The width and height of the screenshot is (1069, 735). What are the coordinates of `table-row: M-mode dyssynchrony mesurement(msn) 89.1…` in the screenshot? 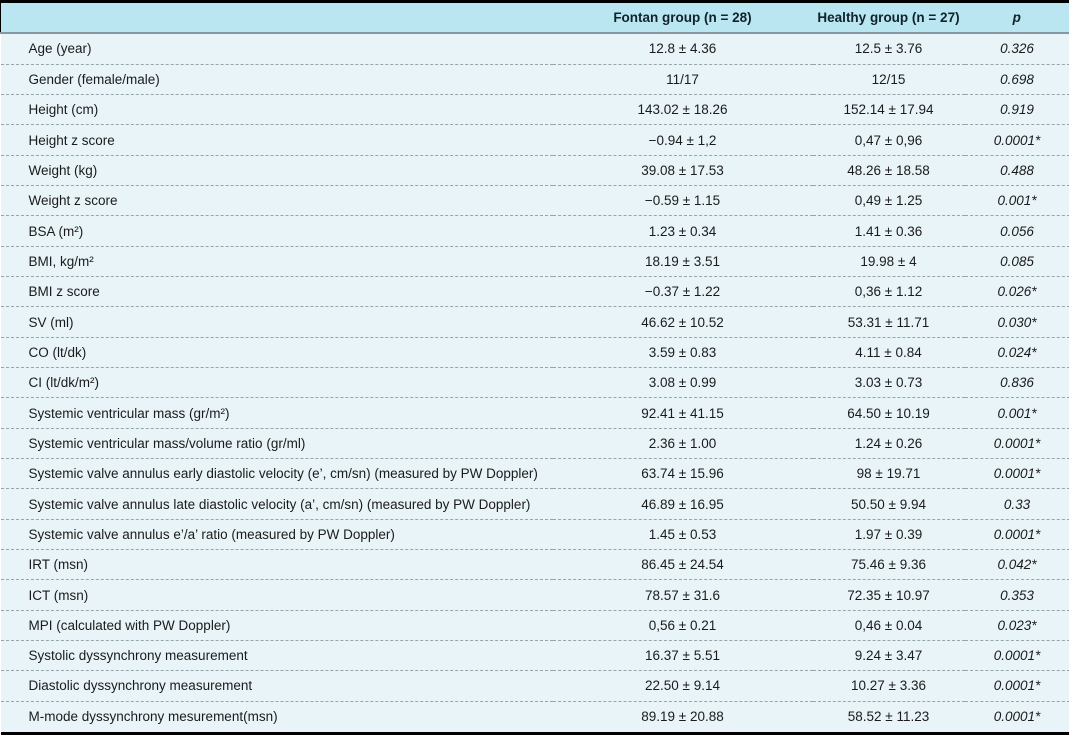 It's located at (534, 717).